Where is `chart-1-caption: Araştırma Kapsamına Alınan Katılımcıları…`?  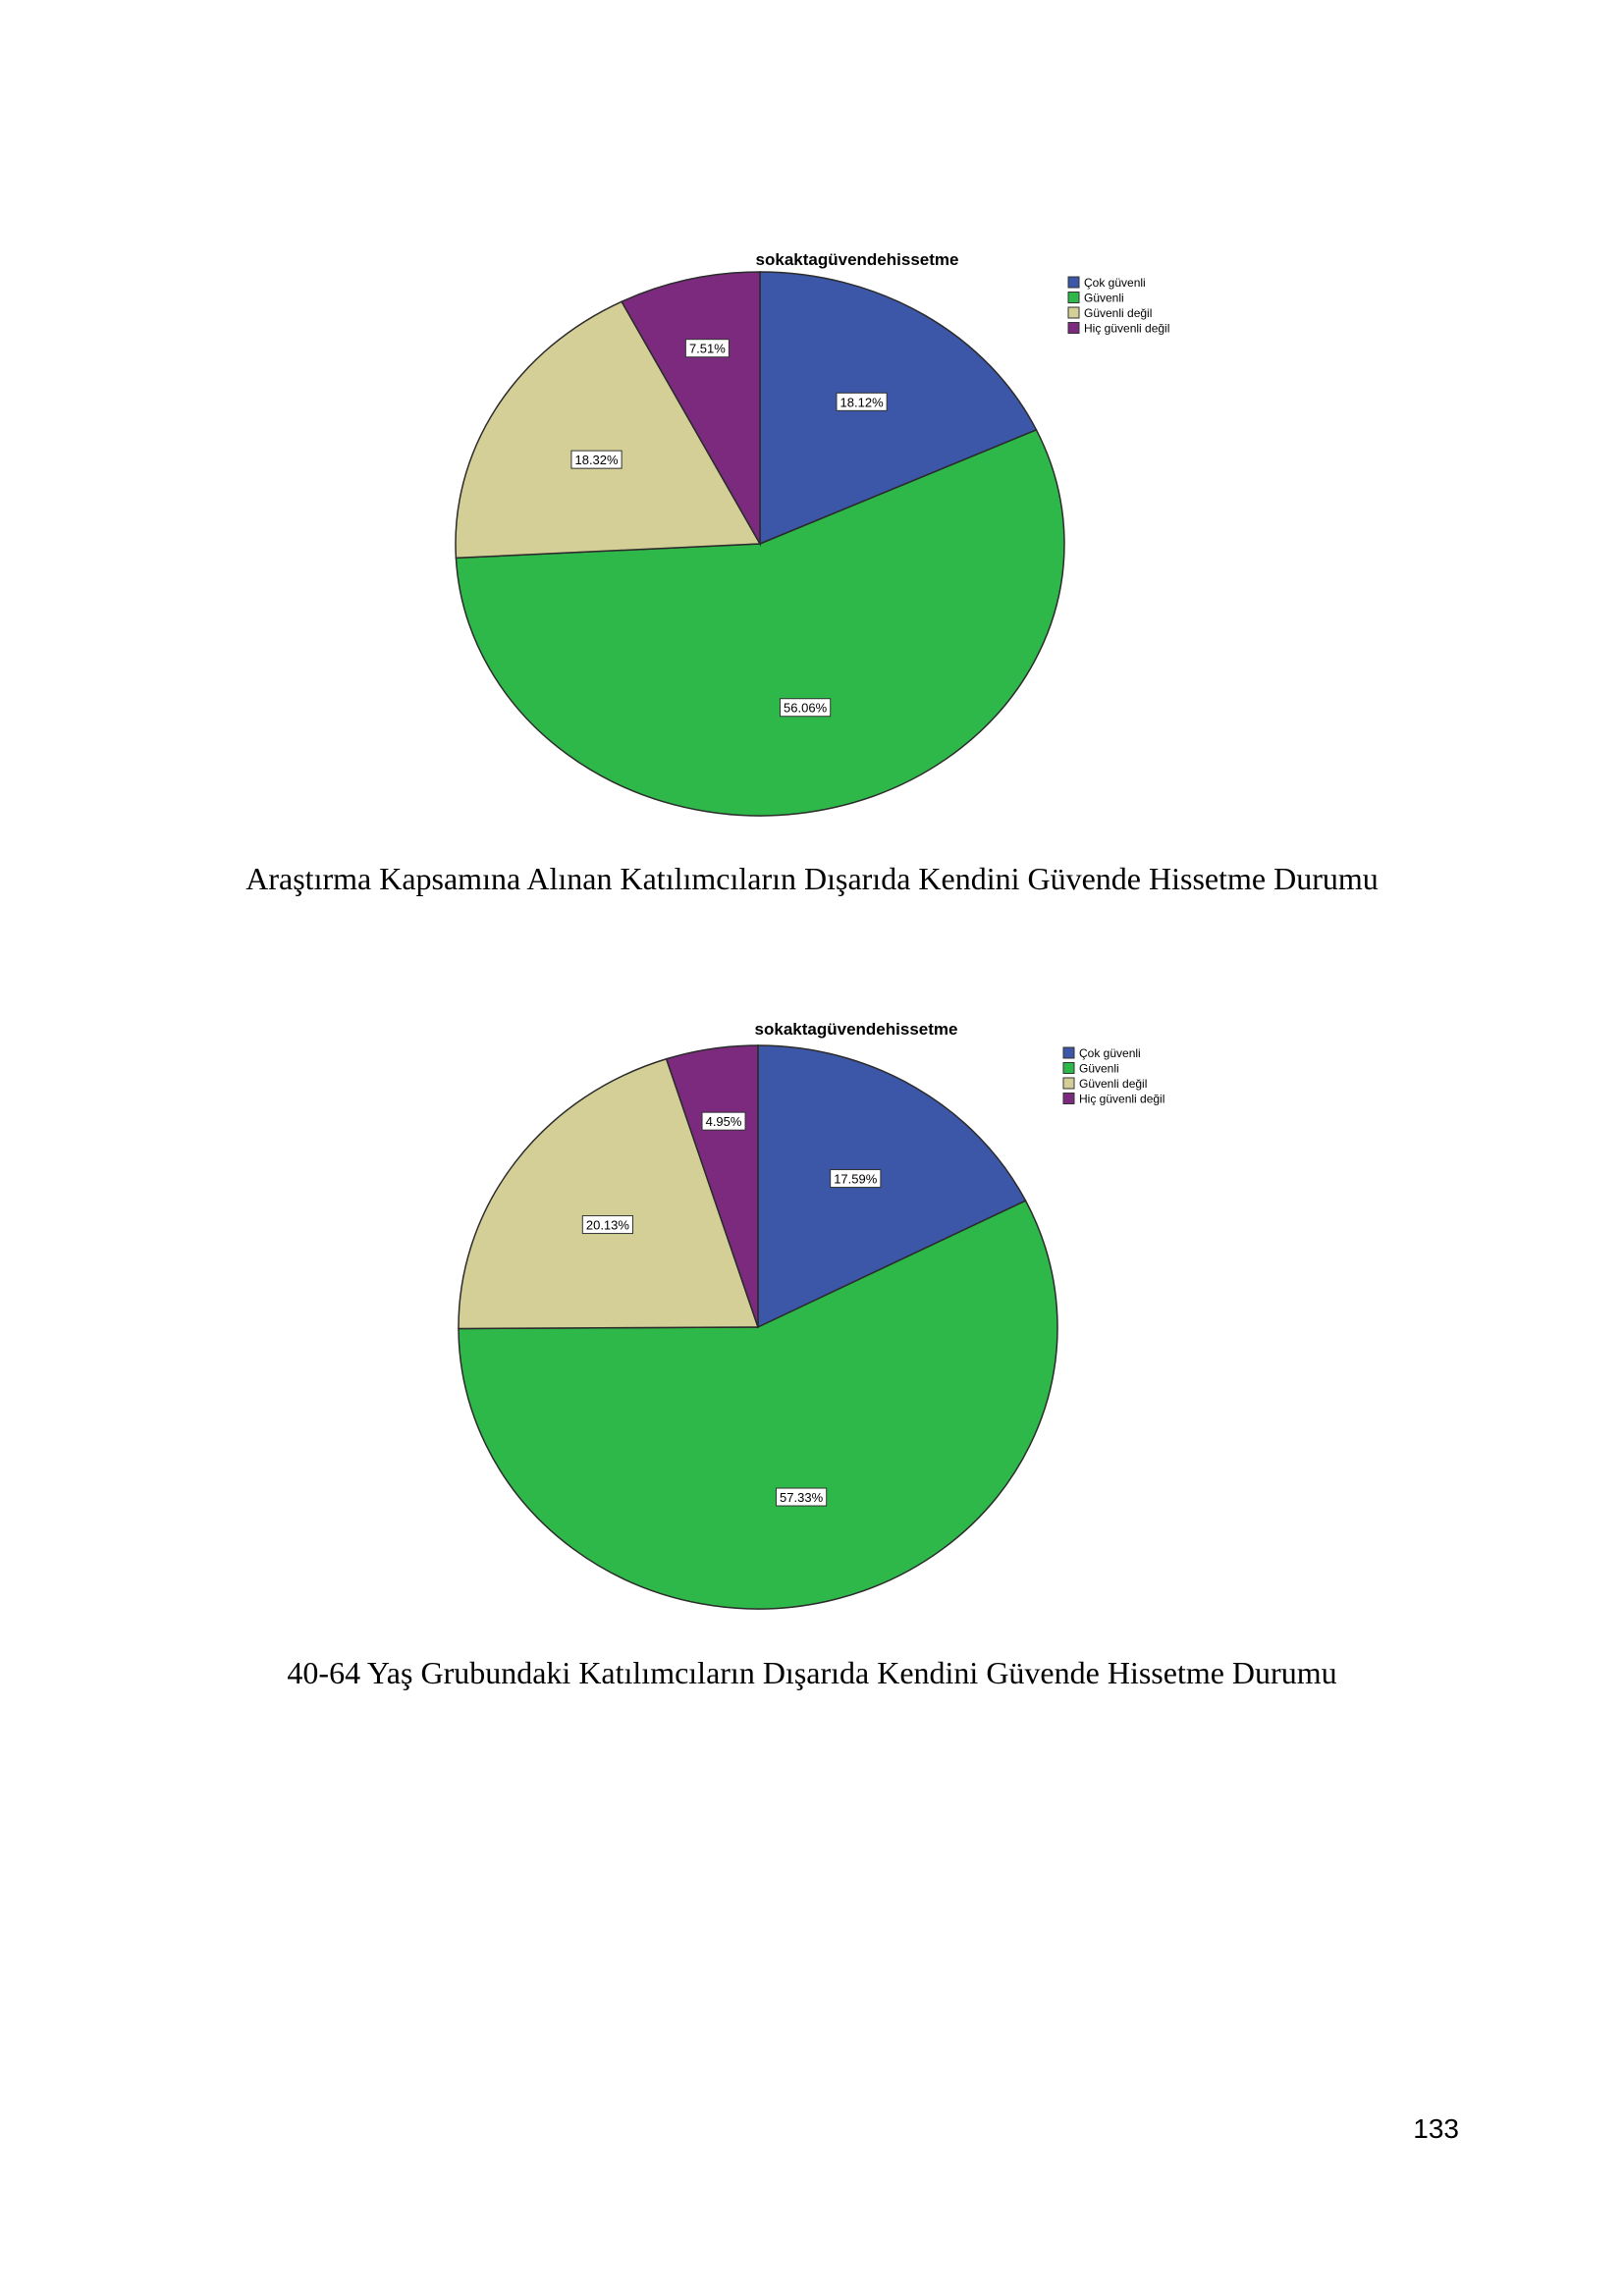 chart-1-caption: Araştırma Kapsamına Alınan Katılımcıları… is located at coordinates (812, 878).